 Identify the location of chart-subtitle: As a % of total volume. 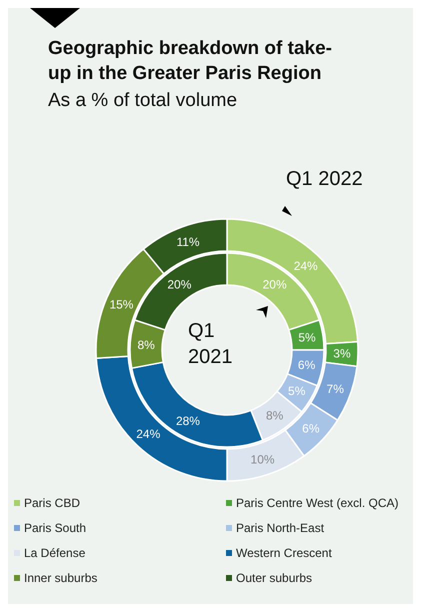
(143, 101).